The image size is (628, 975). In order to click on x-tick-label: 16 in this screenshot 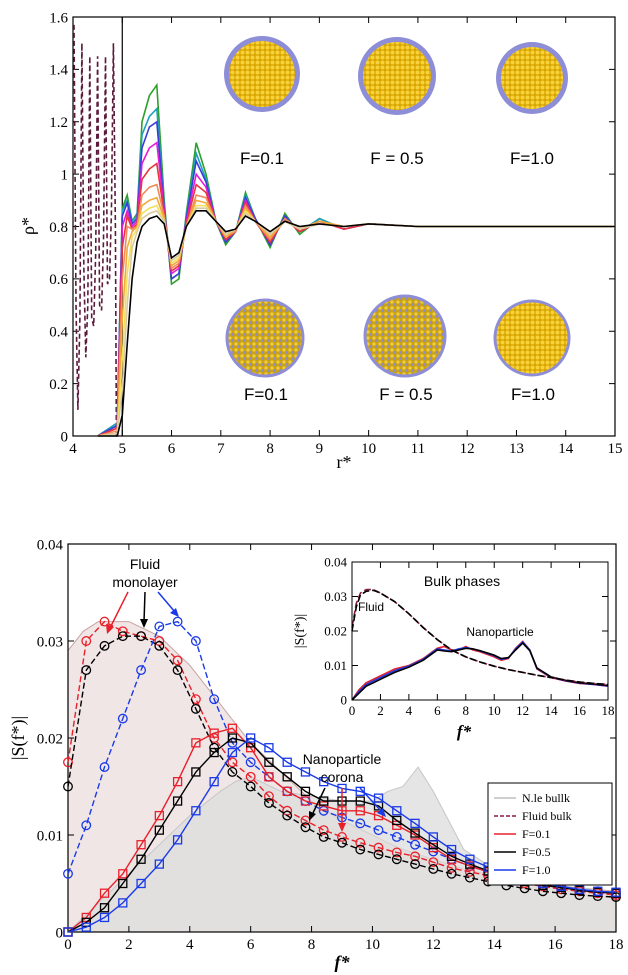, I will do `click(580, 710)`.